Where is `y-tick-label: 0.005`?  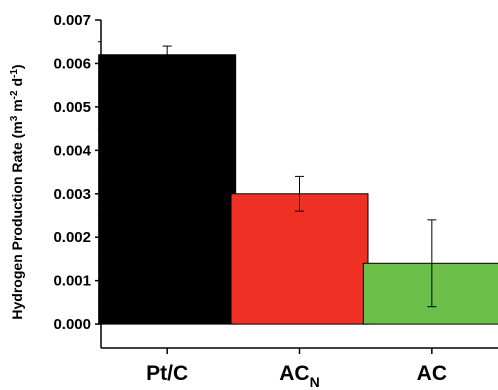 y-tick-label: 0.005 is located at coordinates (72, 107).